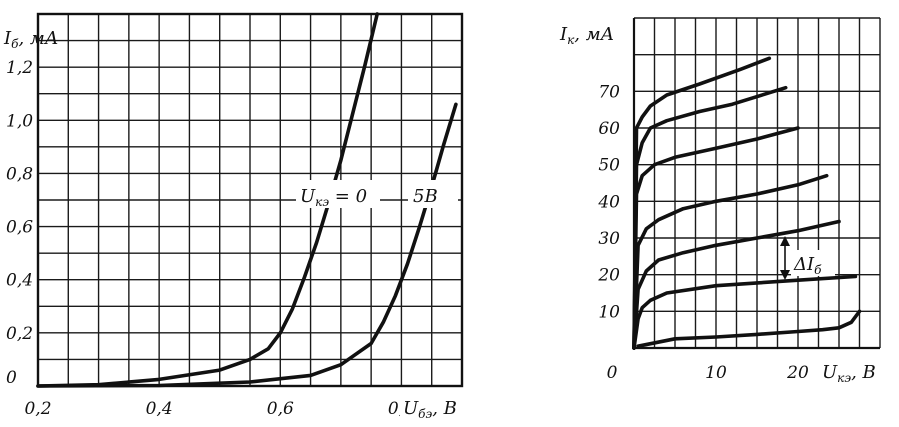 This screenshot has height=427, width=899. Describe the element at coordinates (586, 35) in the screenshot. I see `chart2-y-axis-label: Iк, мА` at that location.